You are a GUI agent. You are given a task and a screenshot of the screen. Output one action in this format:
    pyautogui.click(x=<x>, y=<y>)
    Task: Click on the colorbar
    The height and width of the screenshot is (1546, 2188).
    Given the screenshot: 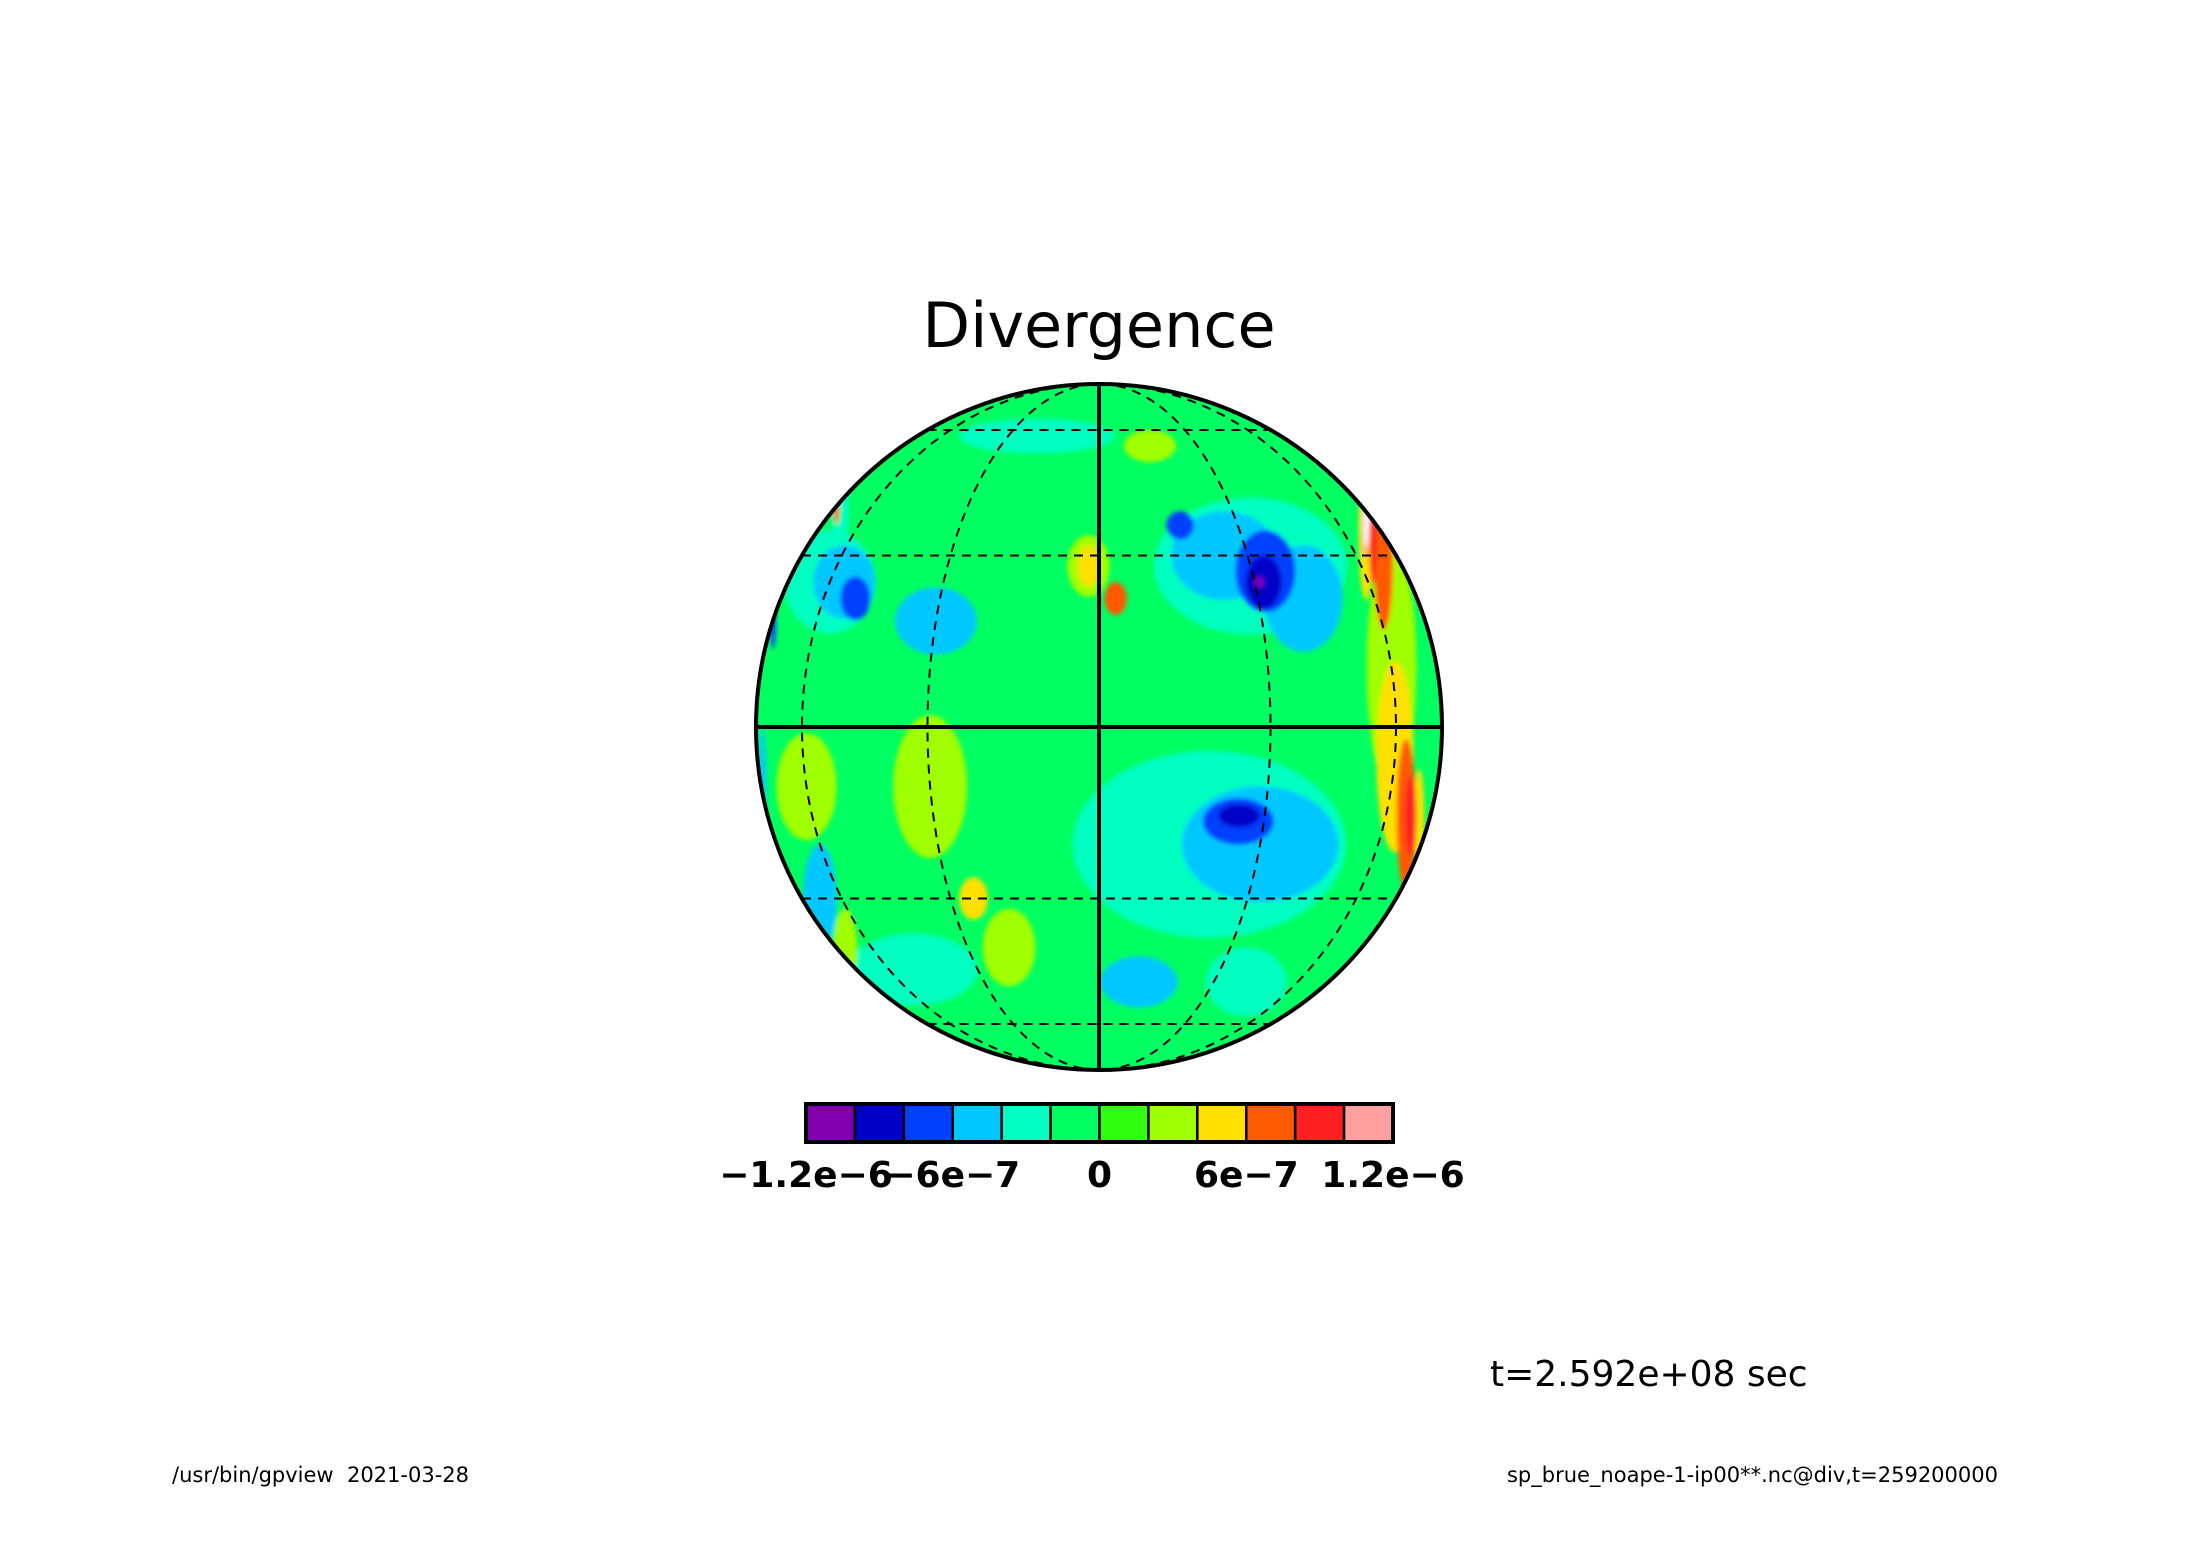 What is the action you would take?
    pyautogui.click(x=1099, y=1123)
    